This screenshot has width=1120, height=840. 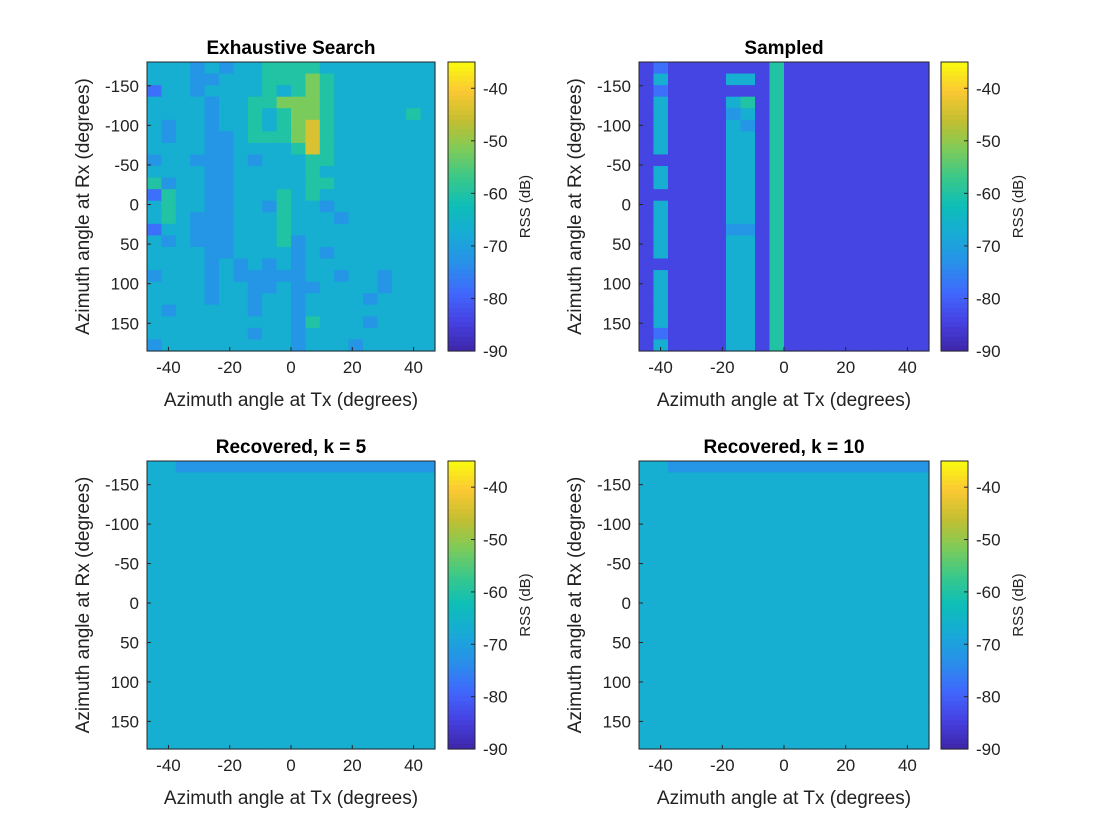 I want to click on panel-title: Exhaustive Search, so click(x=291, y=48).